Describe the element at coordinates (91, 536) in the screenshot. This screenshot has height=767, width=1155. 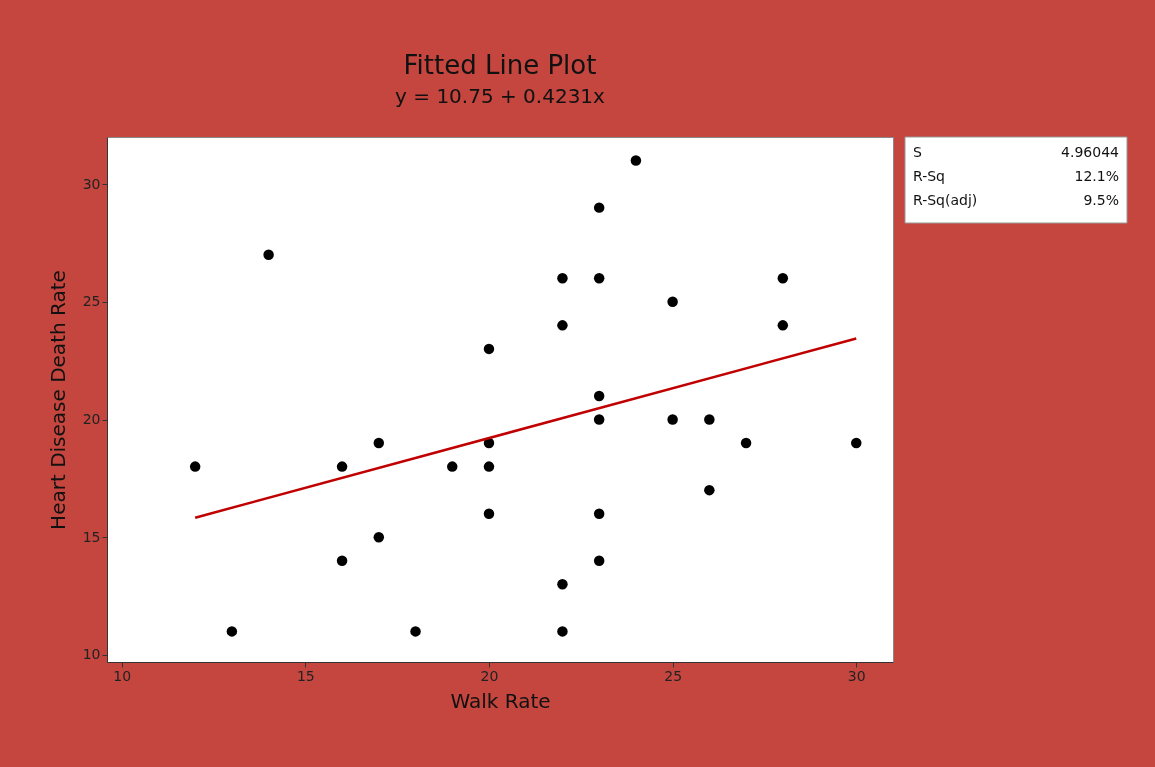
I see `y-tick-label: 15` at that location.